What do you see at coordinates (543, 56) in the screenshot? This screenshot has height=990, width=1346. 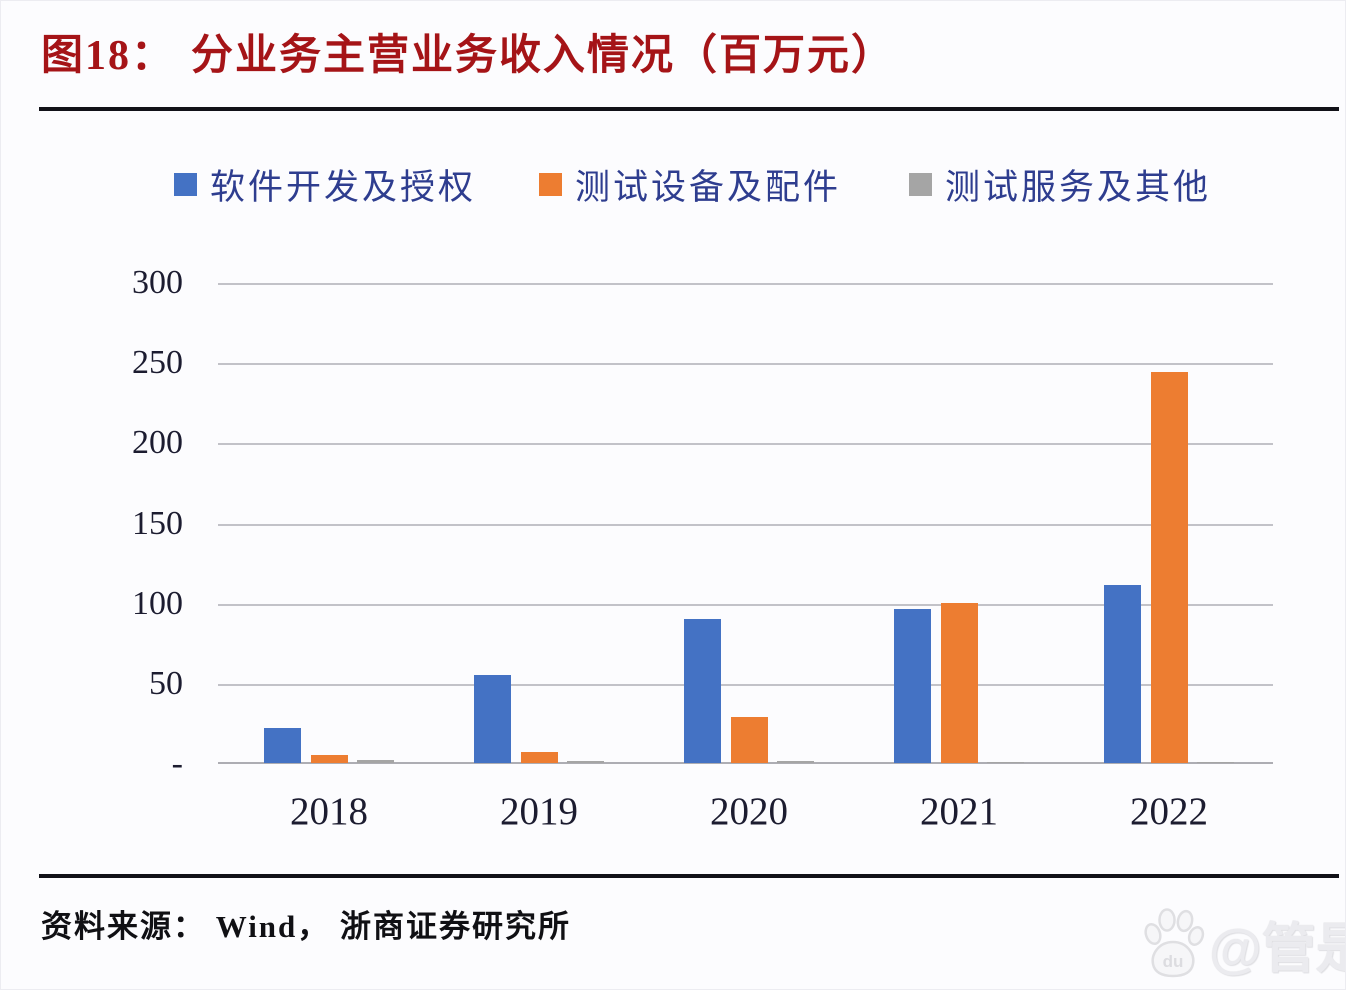 I see `figure-title: 分业务主营业务收入情况（百万元）` at bounding box center [543, 56].